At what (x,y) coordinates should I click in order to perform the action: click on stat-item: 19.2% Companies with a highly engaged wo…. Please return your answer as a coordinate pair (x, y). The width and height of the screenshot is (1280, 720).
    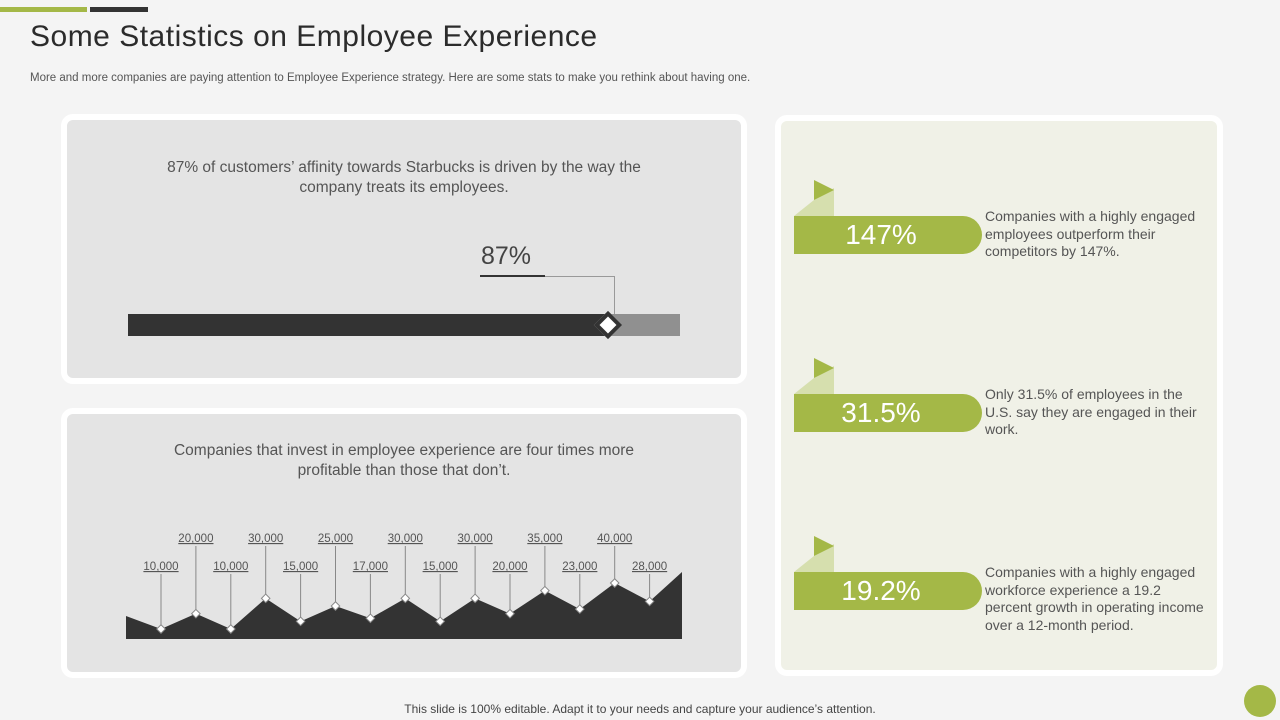
    Looking at the image, I should click on (1004, 584).